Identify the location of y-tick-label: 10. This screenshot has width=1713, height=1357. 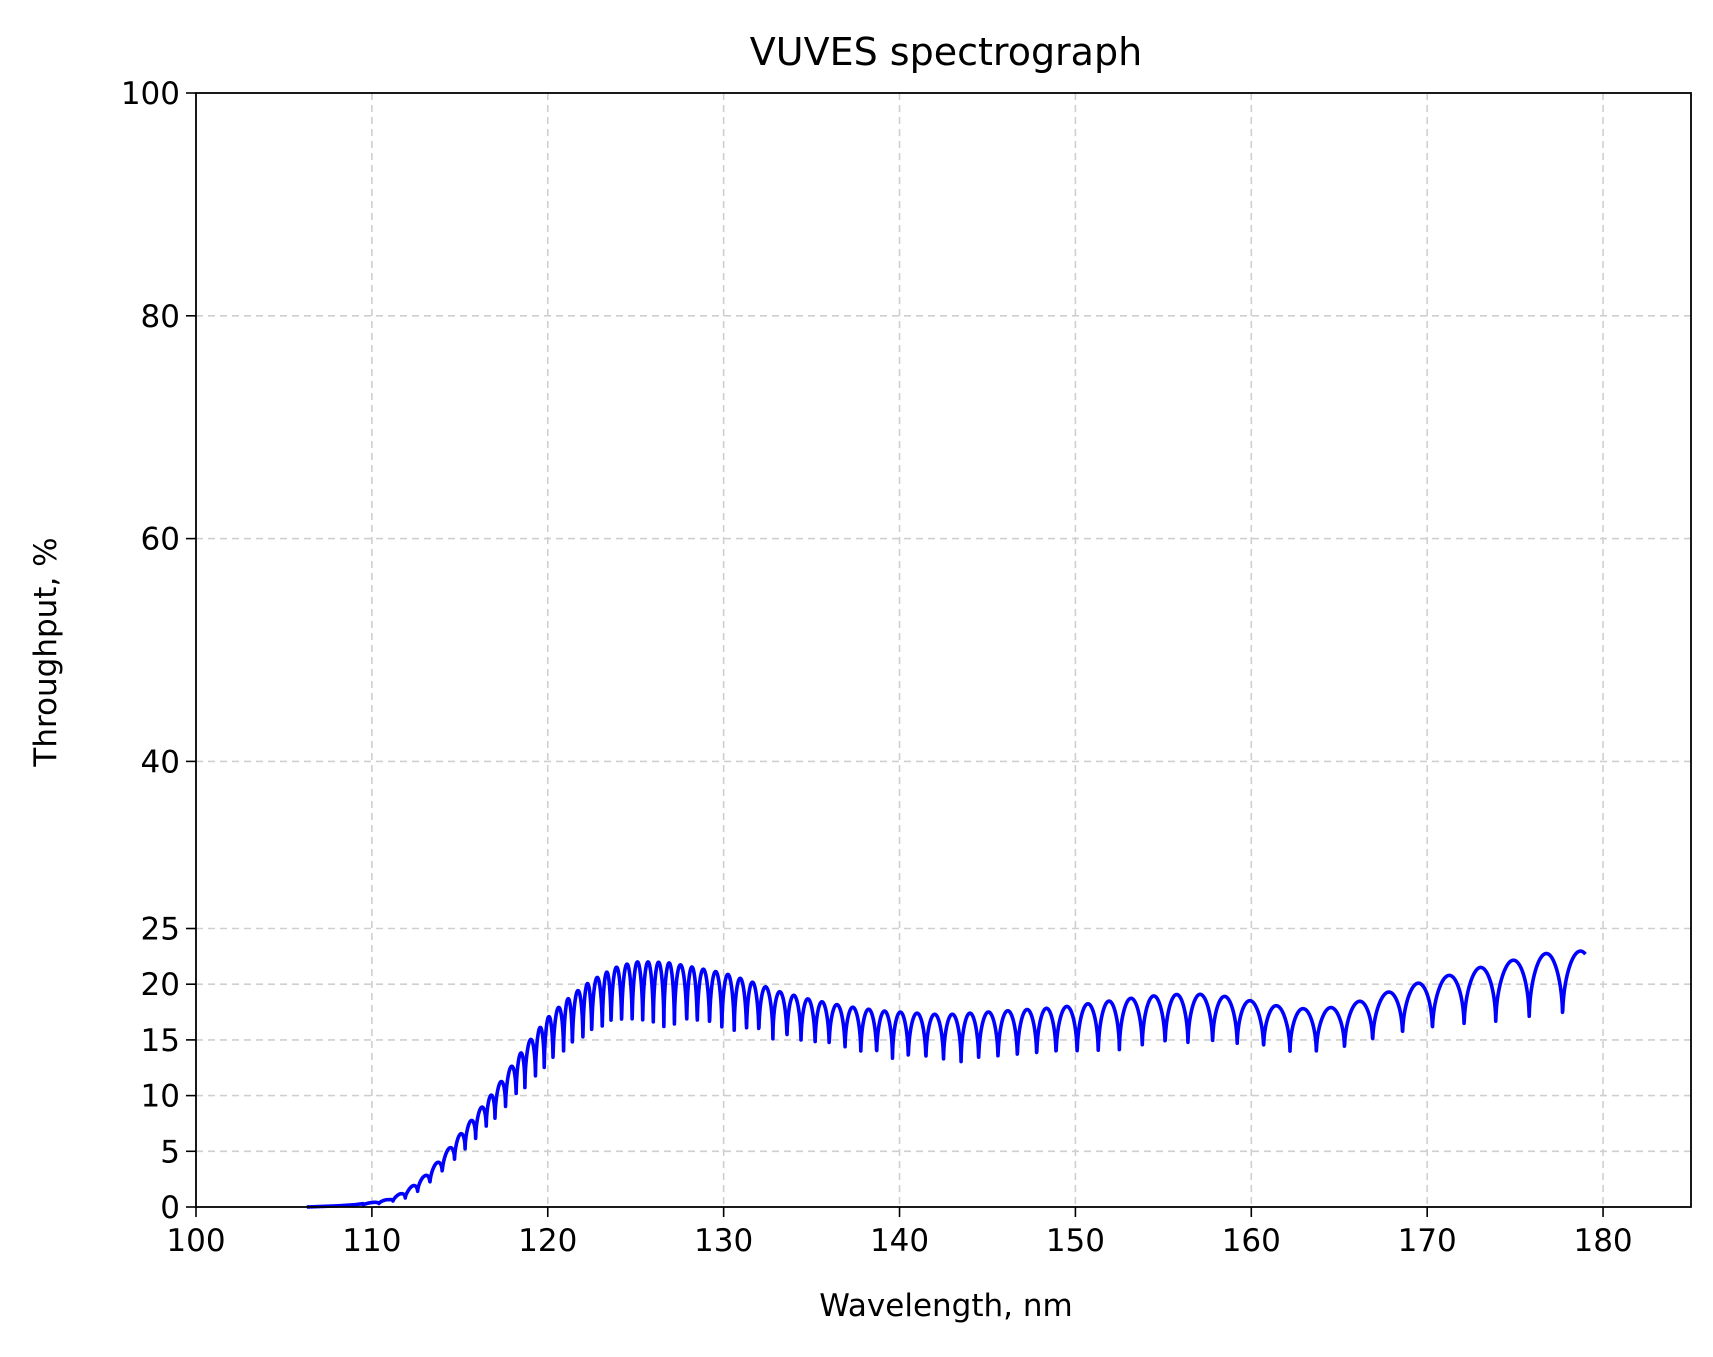
(160, 1097).